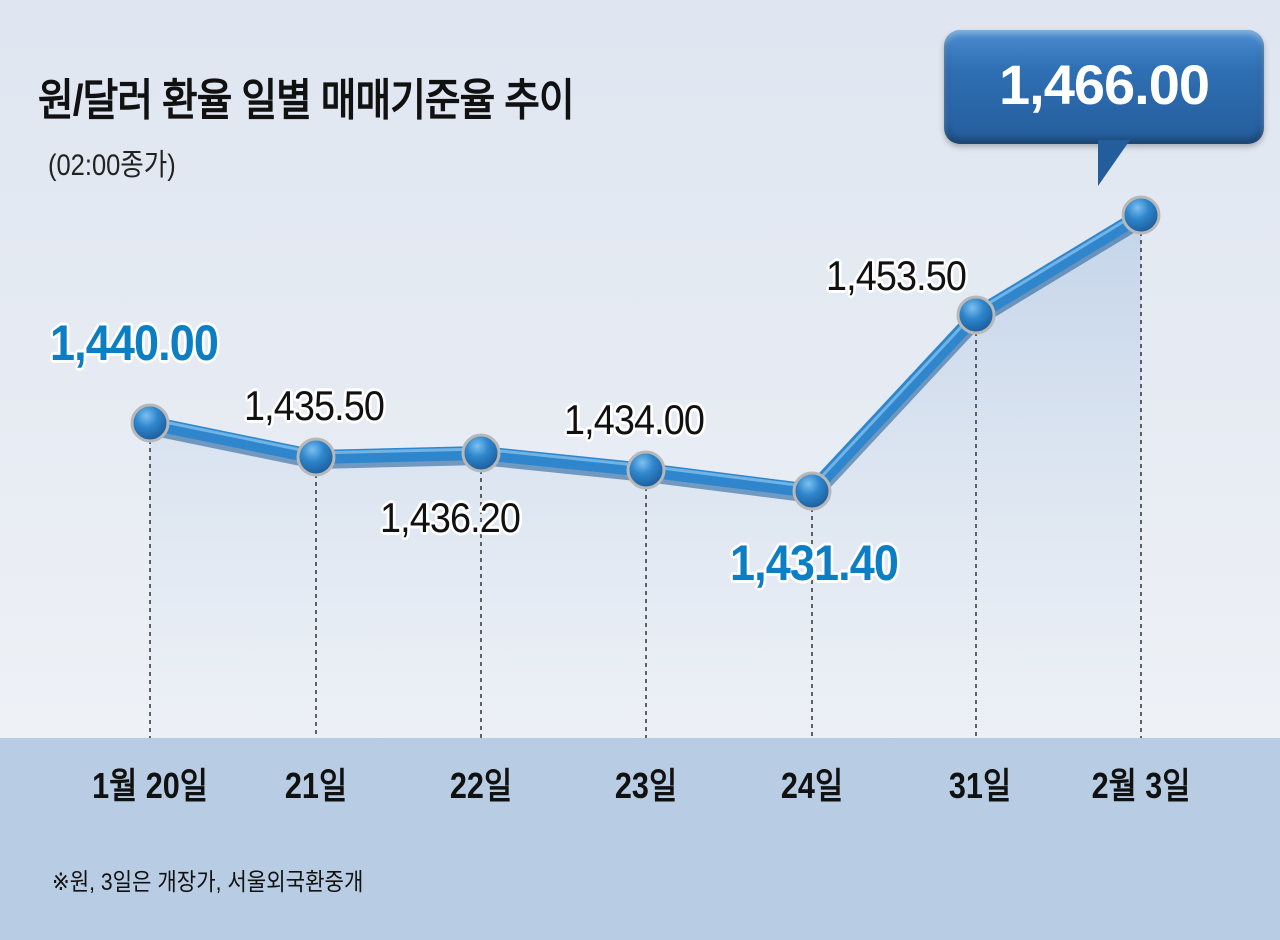 The height and width of the screenshot is (940, 1280). I want to click on data-label-jan20: 1,440.00, so click(134, 343).